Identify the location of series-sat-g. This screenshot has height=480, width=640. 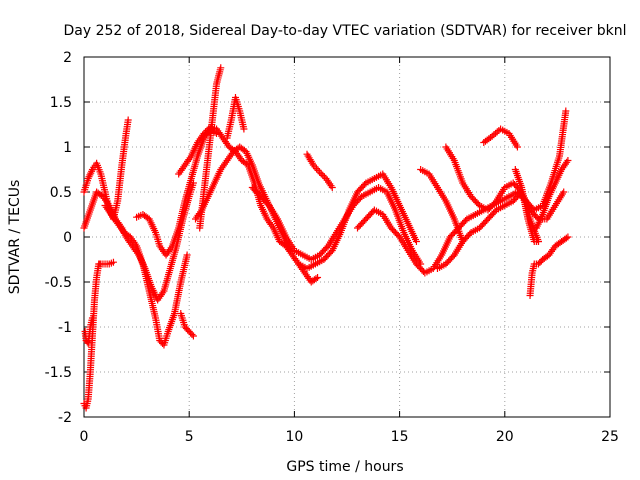
(187, 325).